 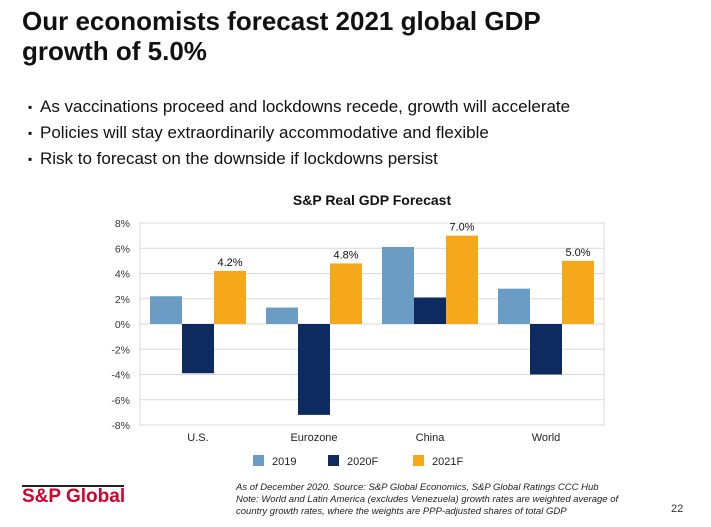 I want to click on bar-2021F-China, so click(x=462, y=279).